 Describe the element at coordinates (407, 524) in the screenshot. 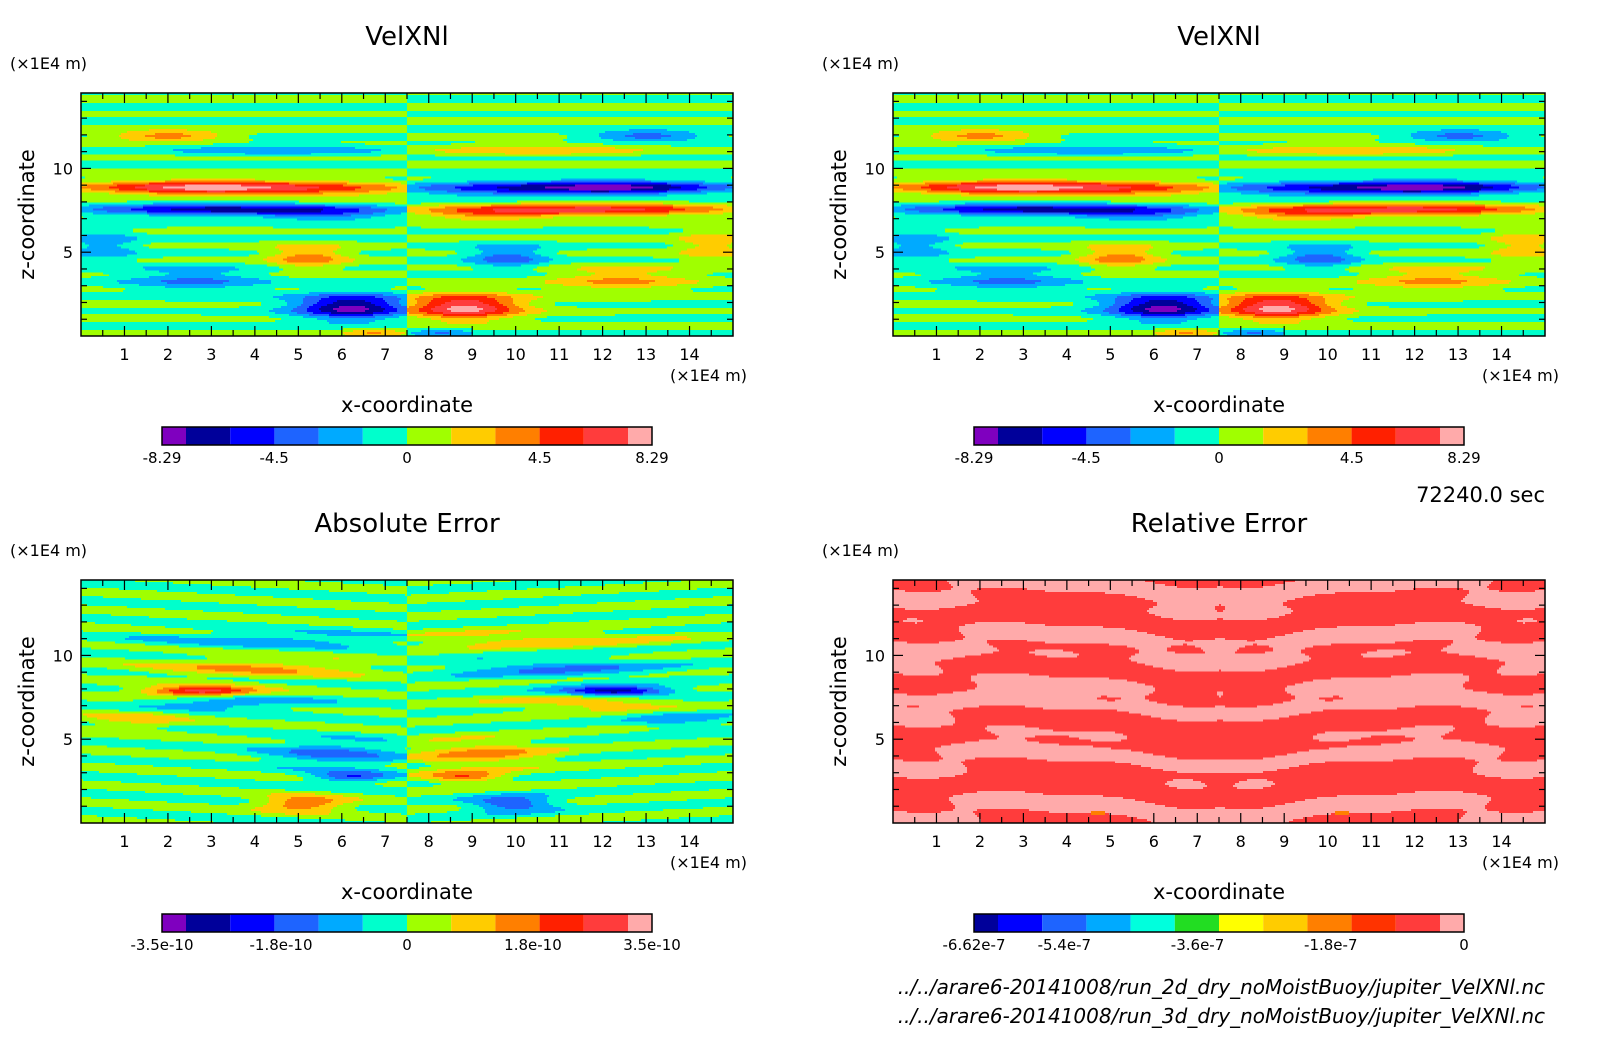

I see `chart-title: Absolute Error` at that location.